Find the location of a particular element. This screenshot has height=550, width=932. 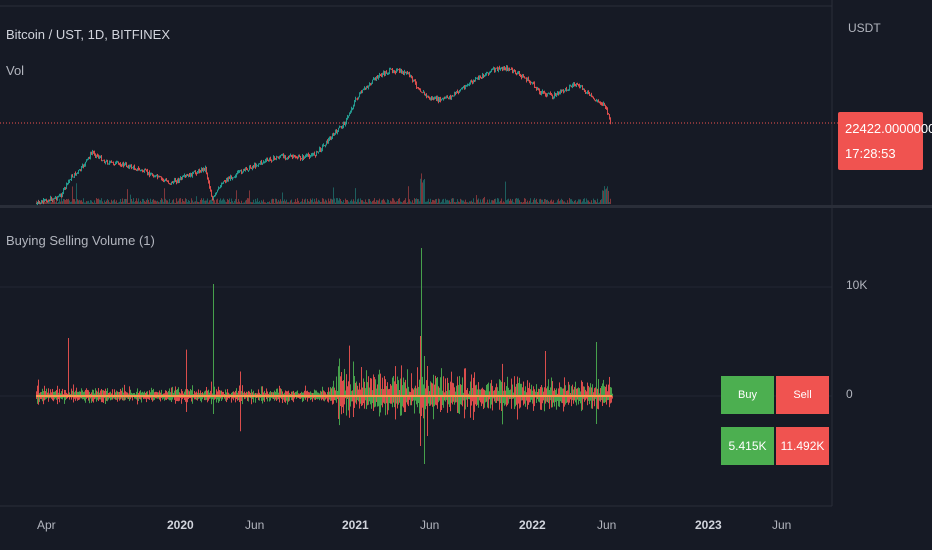

chart-title: Bitcoin / UST, 1D, BITFINEX is located at coordinates (88, 34).